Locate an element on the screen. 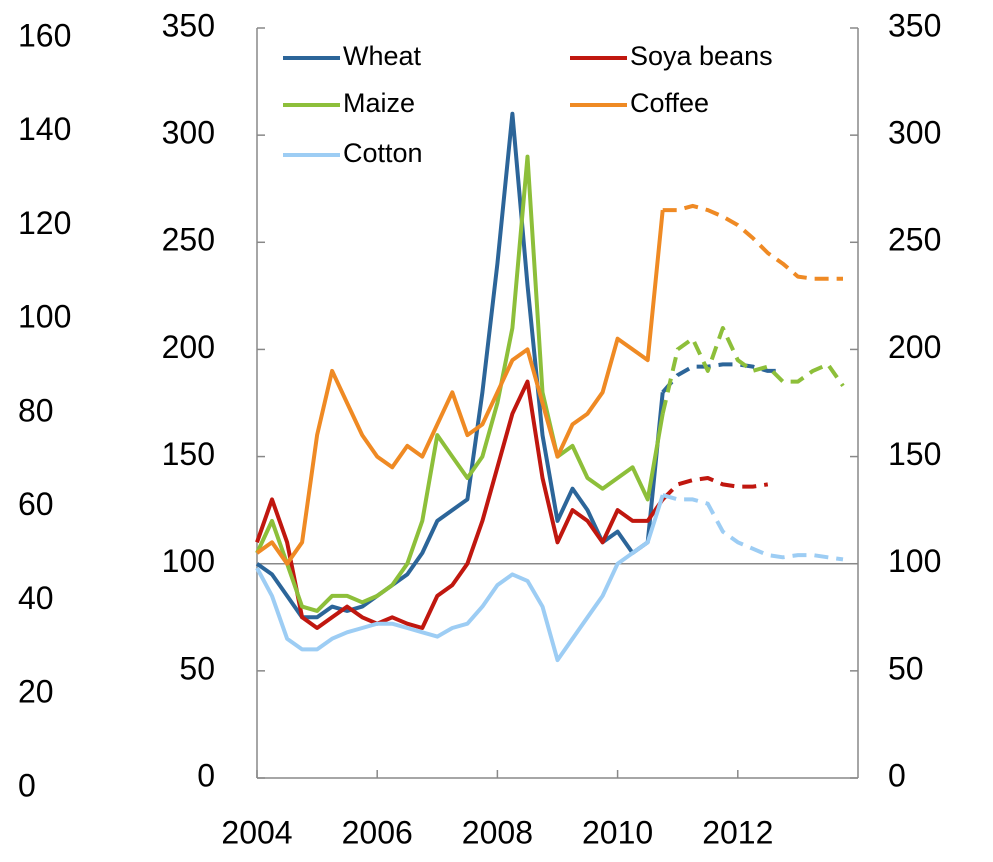 This screenshot has width=993, height=862. x-tick-label: 2008 is located at coordinates (497, 832).